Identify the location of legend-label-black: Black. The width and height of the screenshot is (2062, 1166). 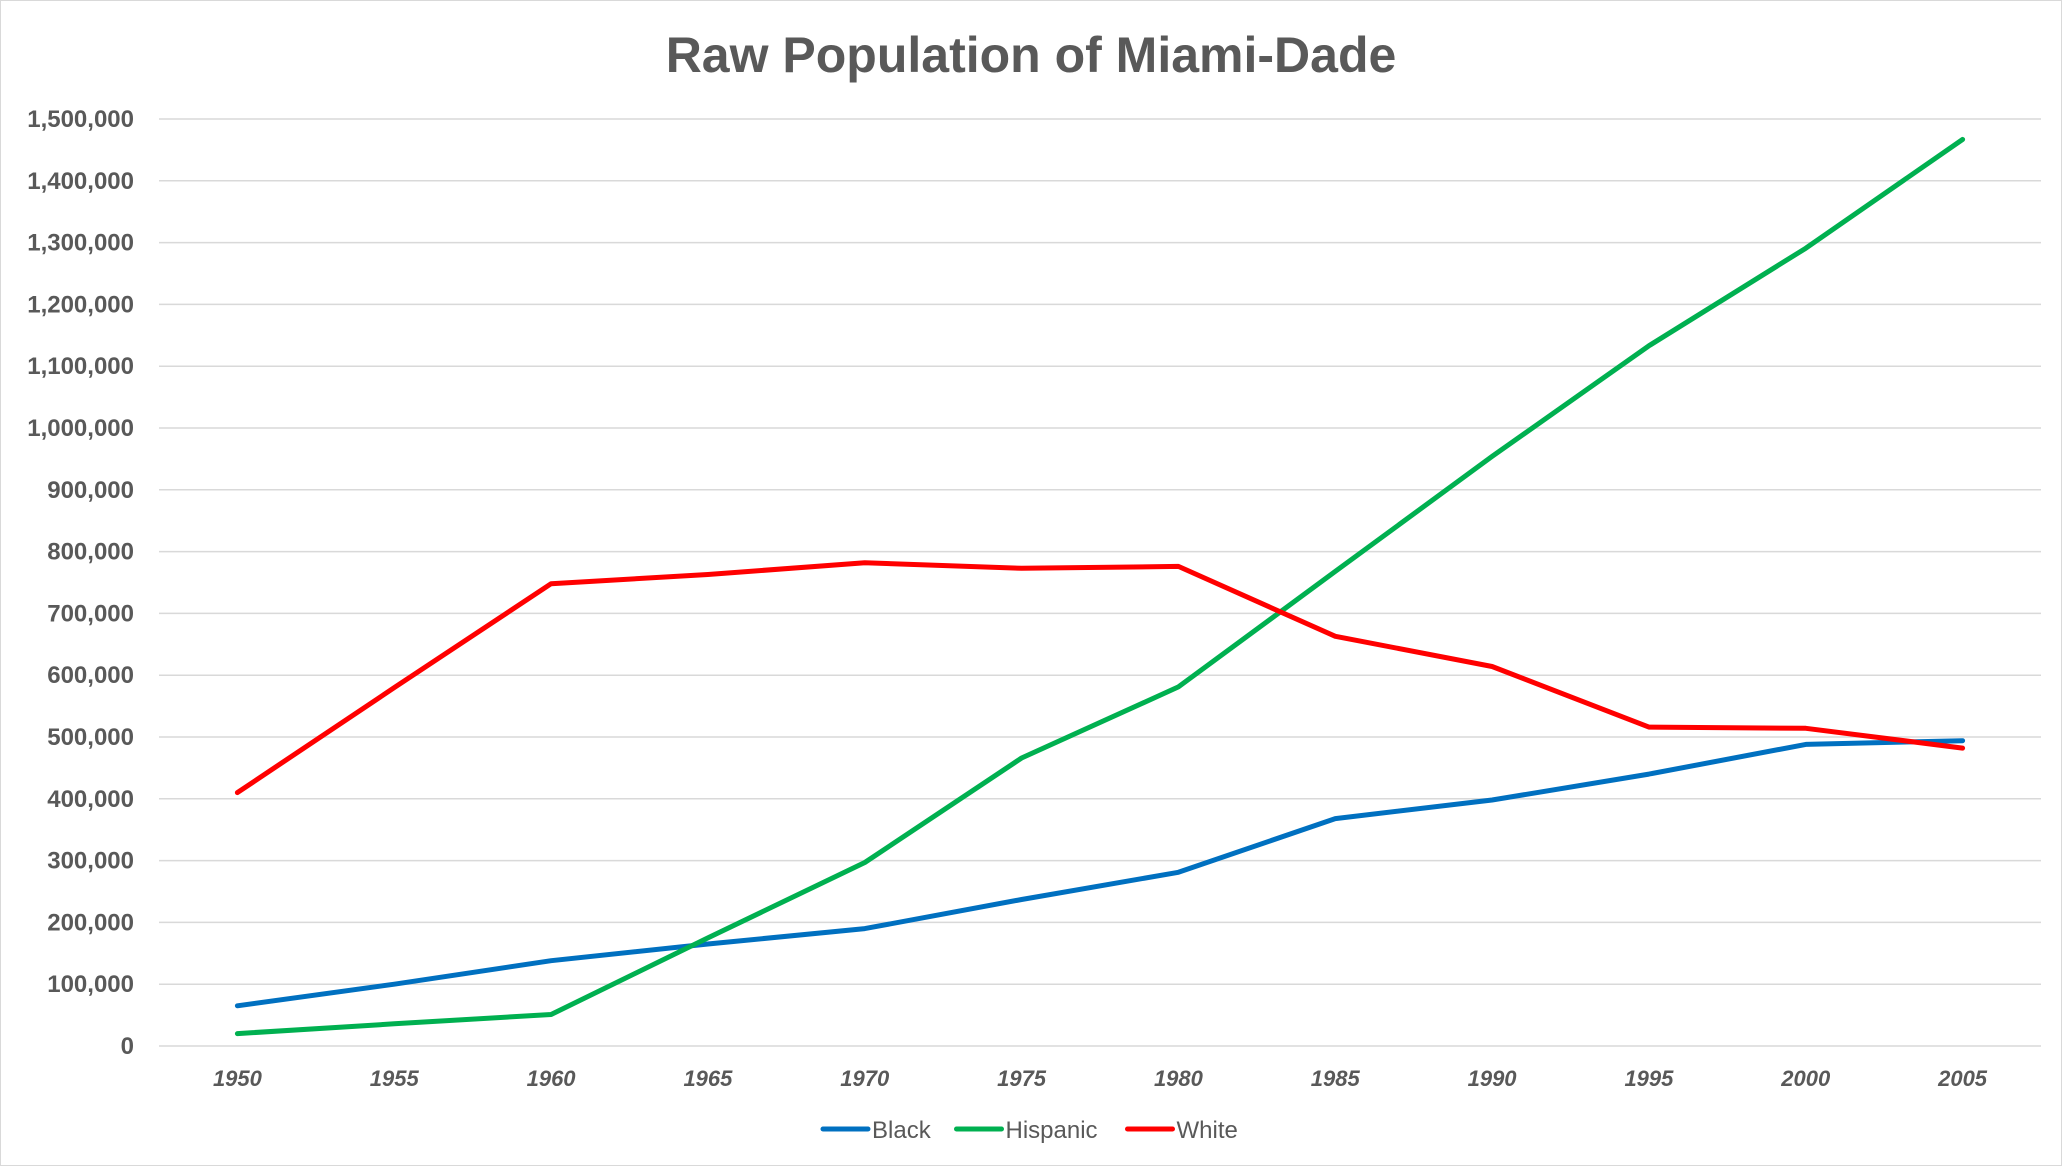
(902, 1130).